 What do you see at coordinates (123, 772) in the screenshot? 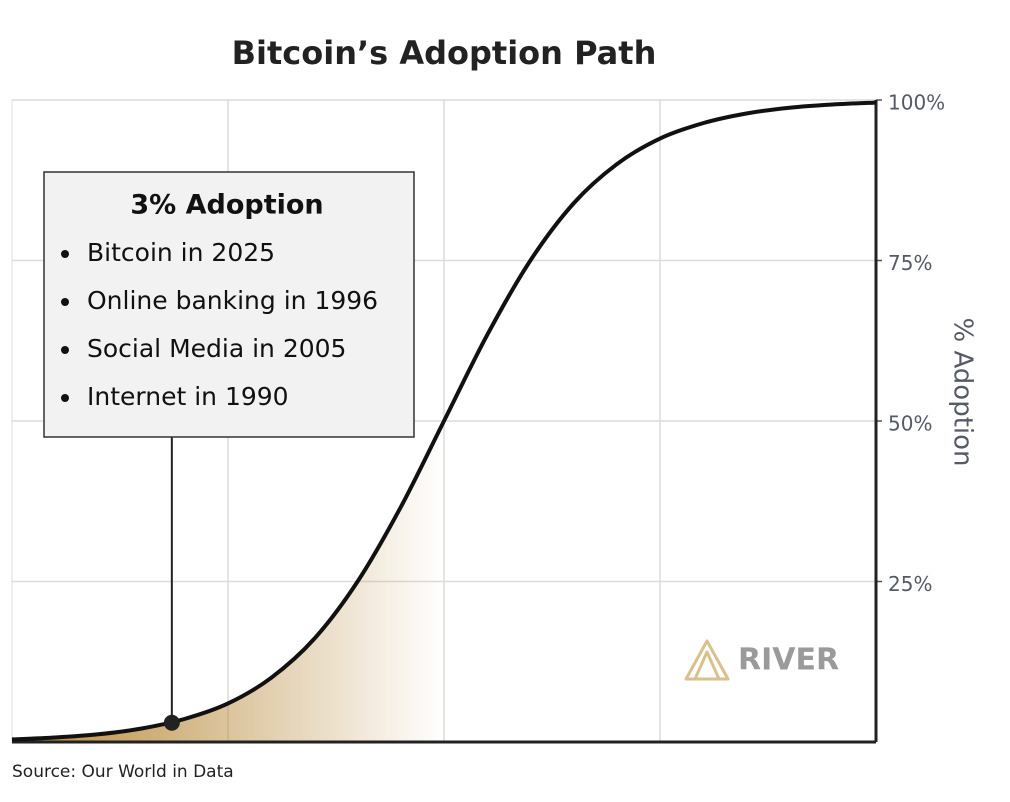
I see `source: Source: Our World in Data` at bounding box center [123, 772].